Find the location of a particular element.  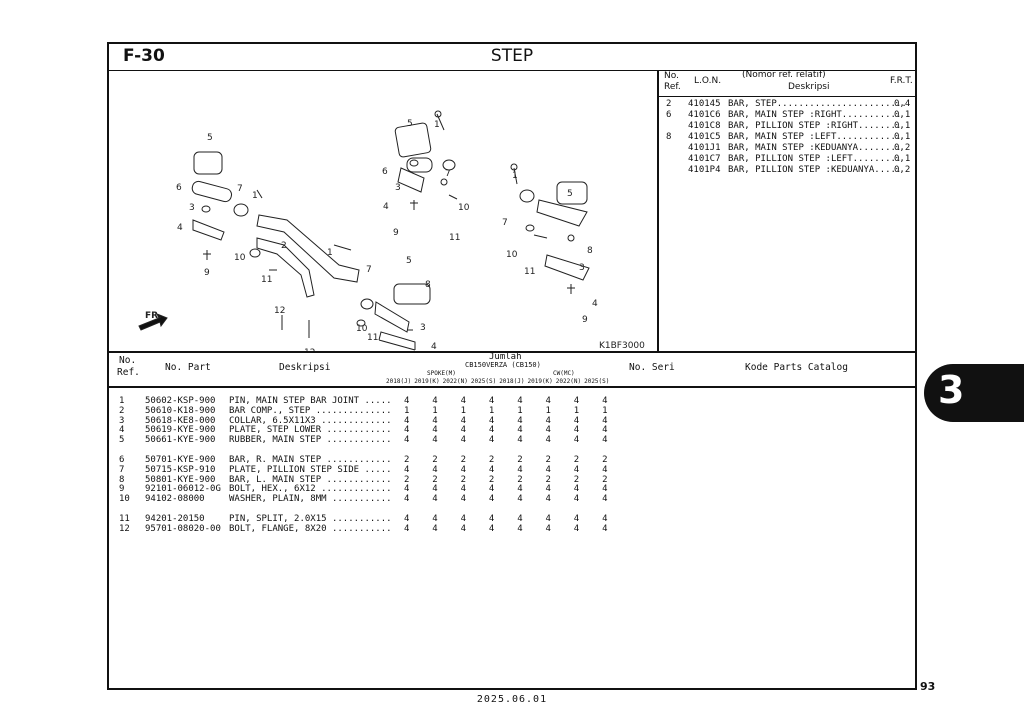

figure-code: F-30 is located at coordinates (144, 56).